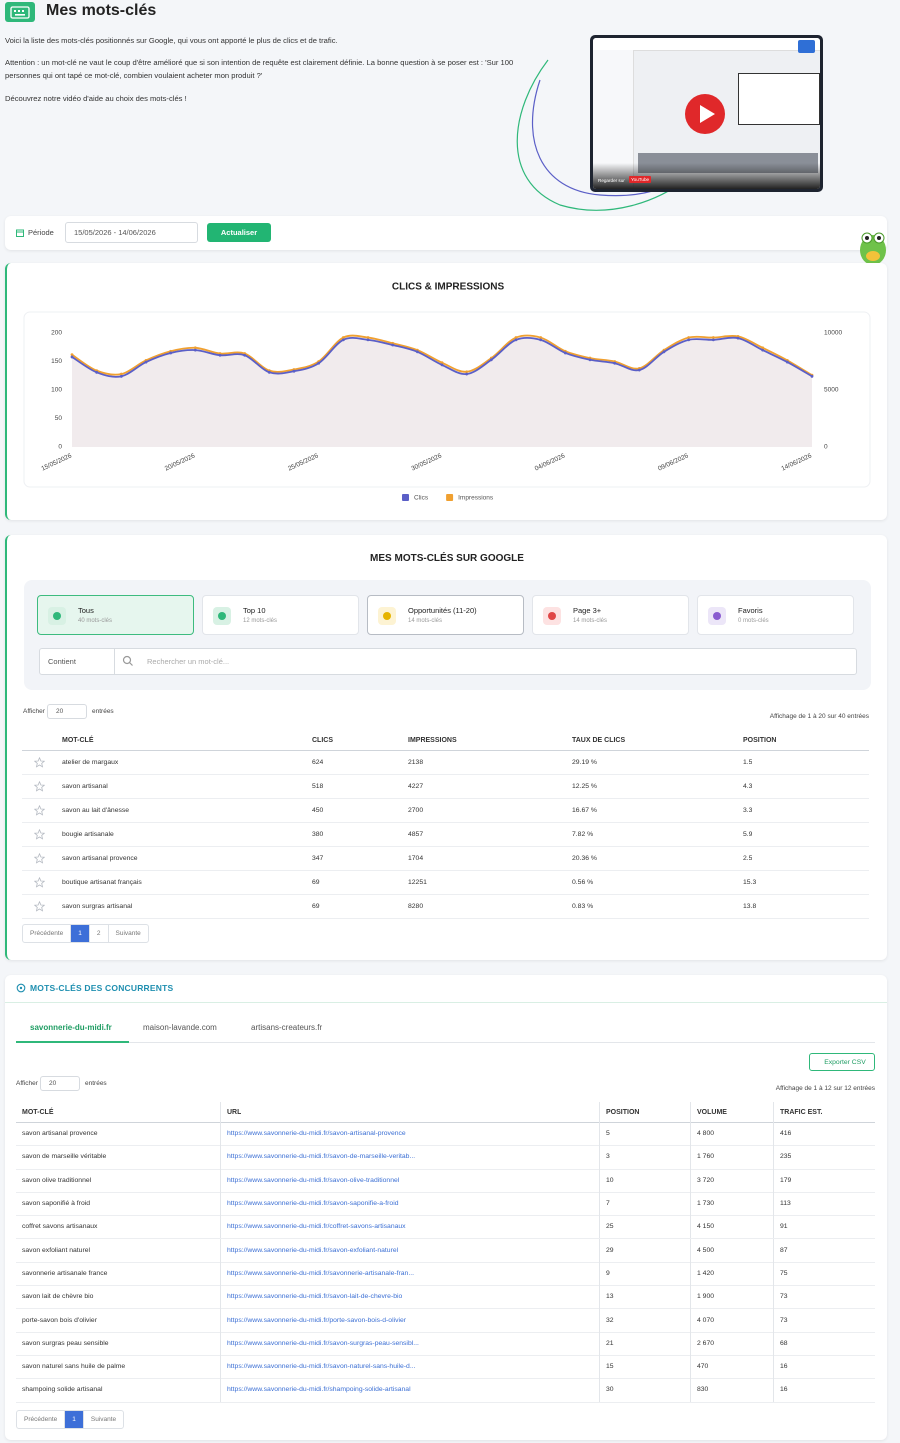 The width and height of the screenshot is (900, 1443). I want to click on y-tick-label: 0, so click(60, 447).